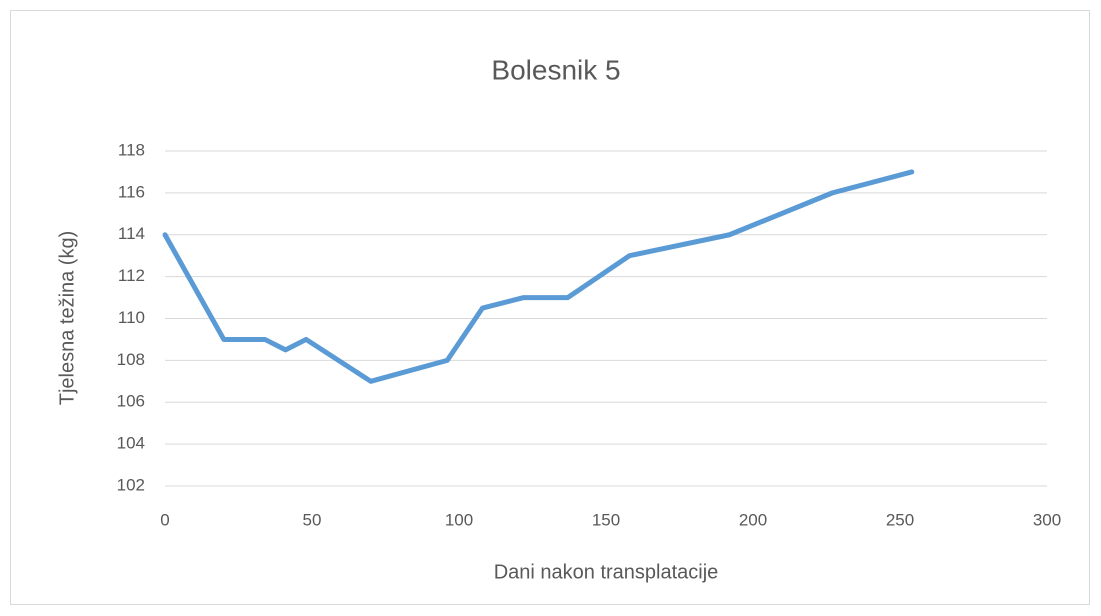 The image size is (1101, 616). Describe the element at coordinates (131, 149) in the screenshot. I see `y-tick-label: 118` at that location.